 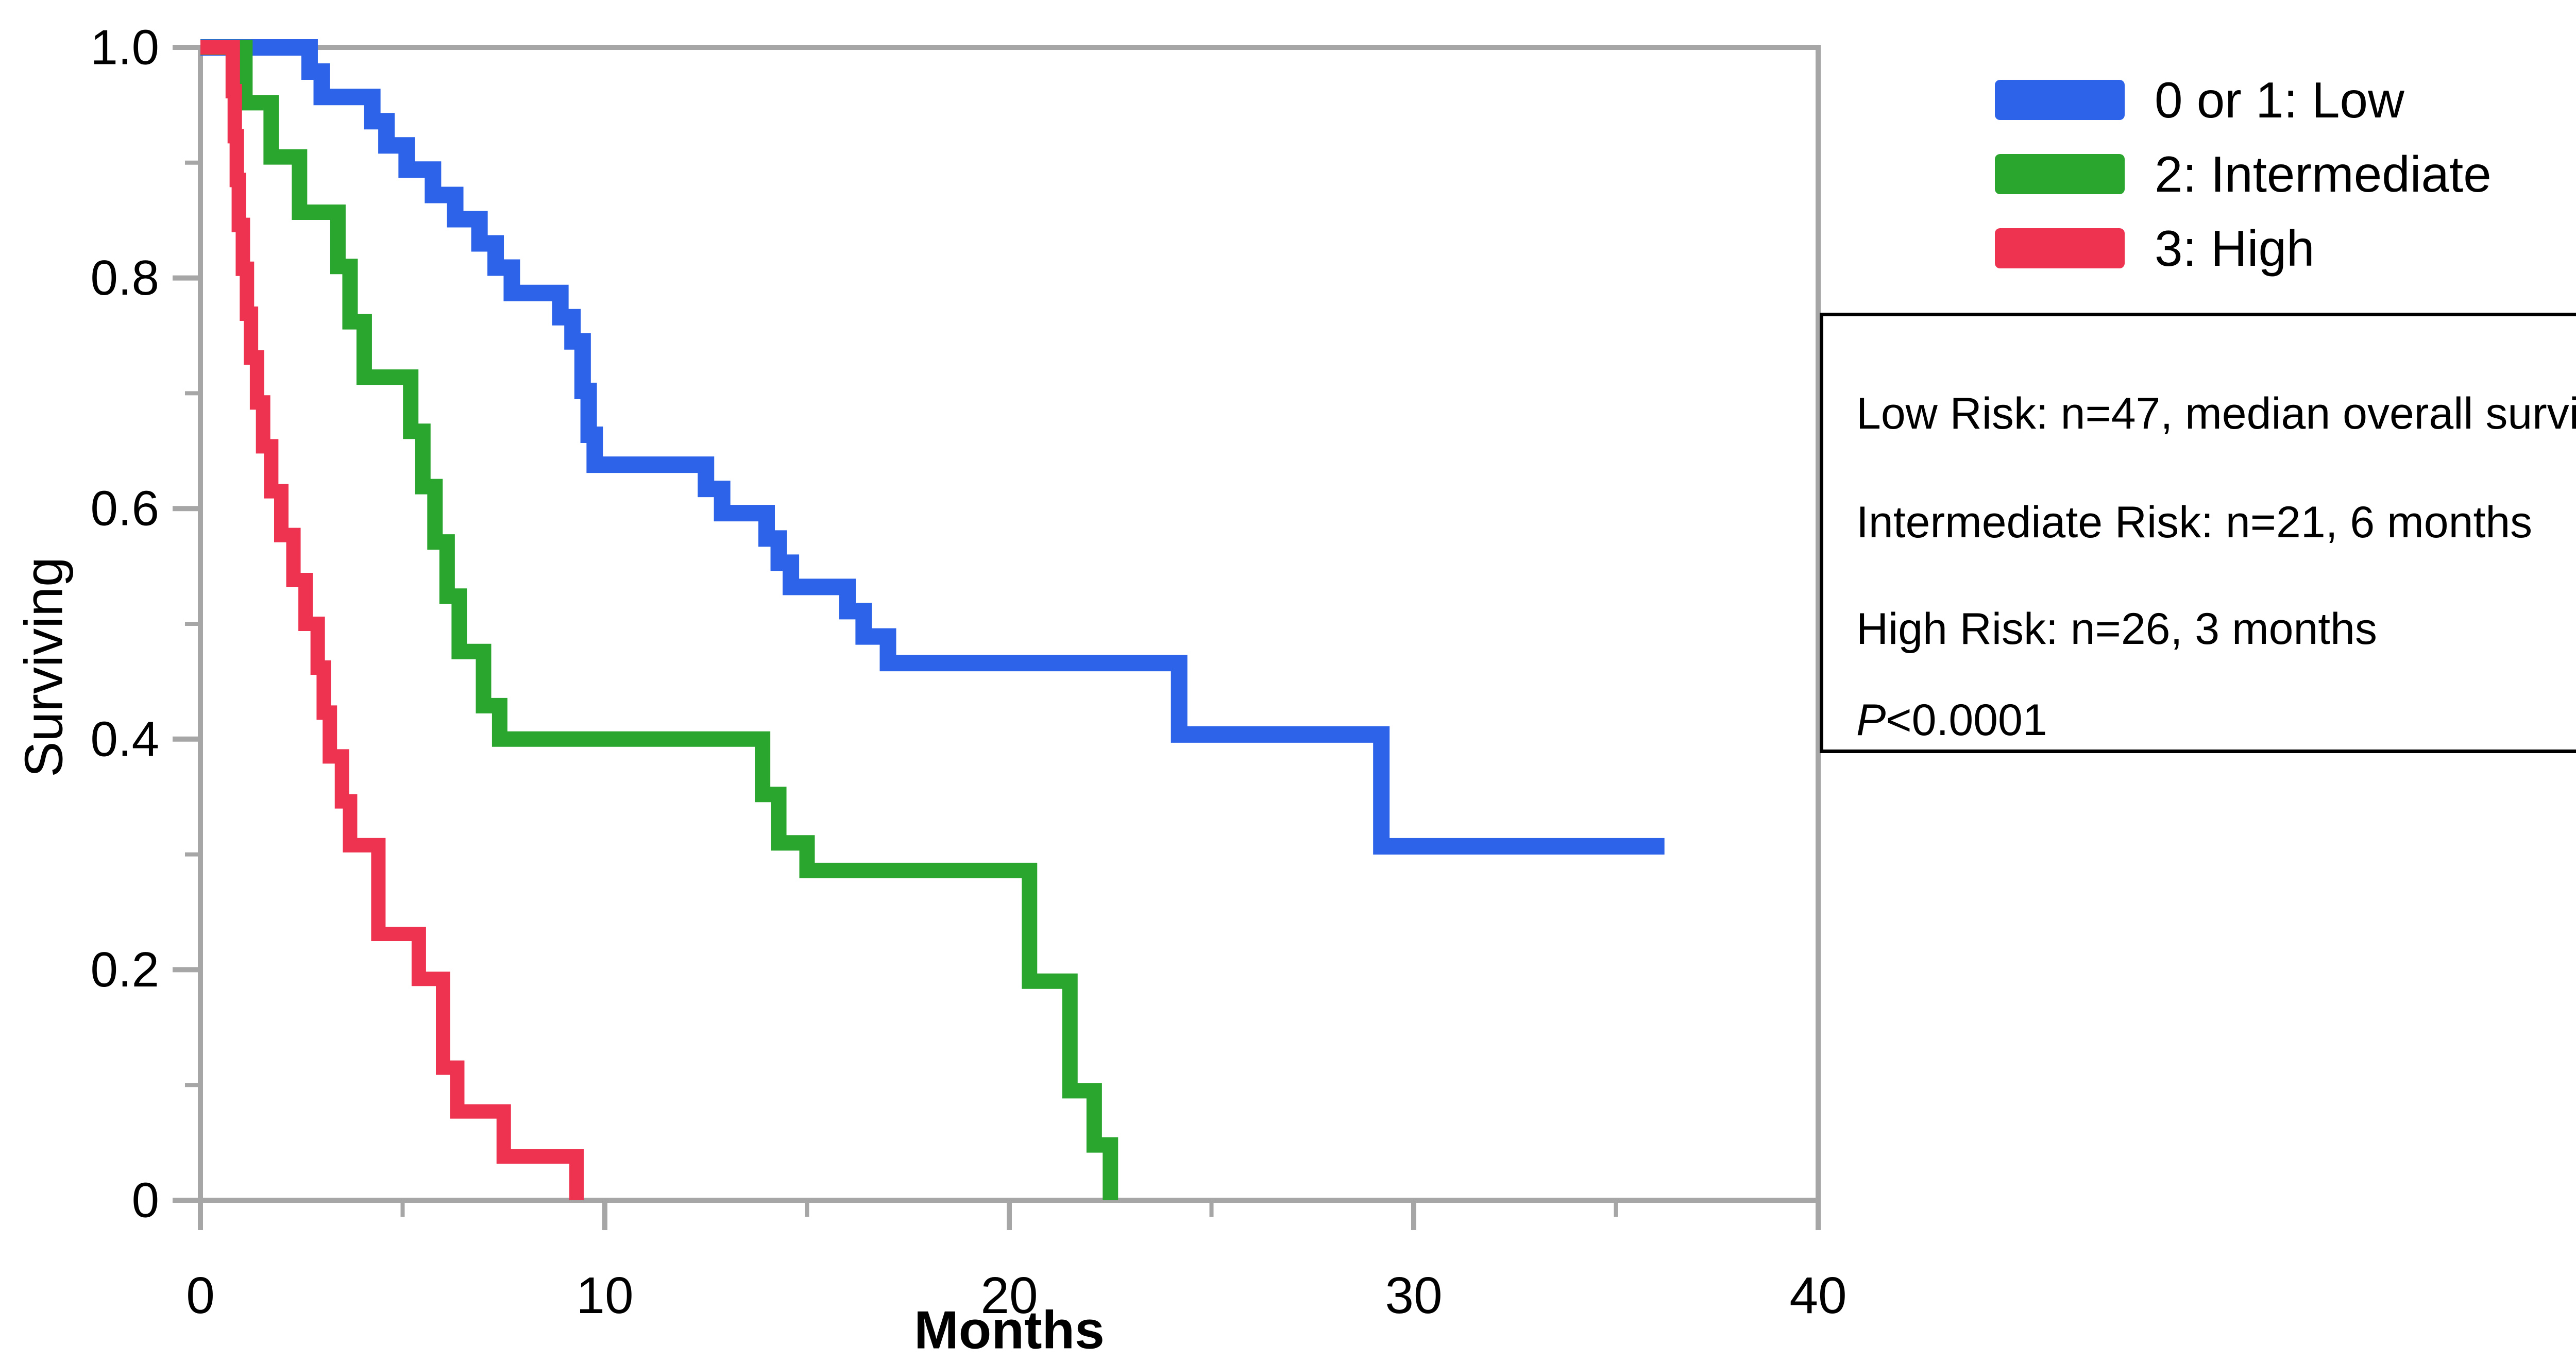 What do you see at coordinates (200, 1296) in the screenshot?
I see `x-tick-label: 0` at bounding box center [200, 1296].